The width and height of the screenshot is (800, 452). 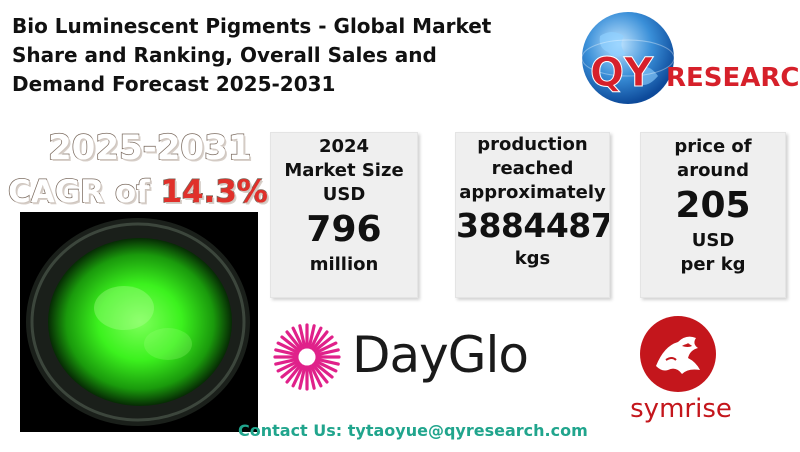 What do you see at coordinates (532, 144) in the screenshot?
I see `production-label-1: production` at bounding box center [532, 144].